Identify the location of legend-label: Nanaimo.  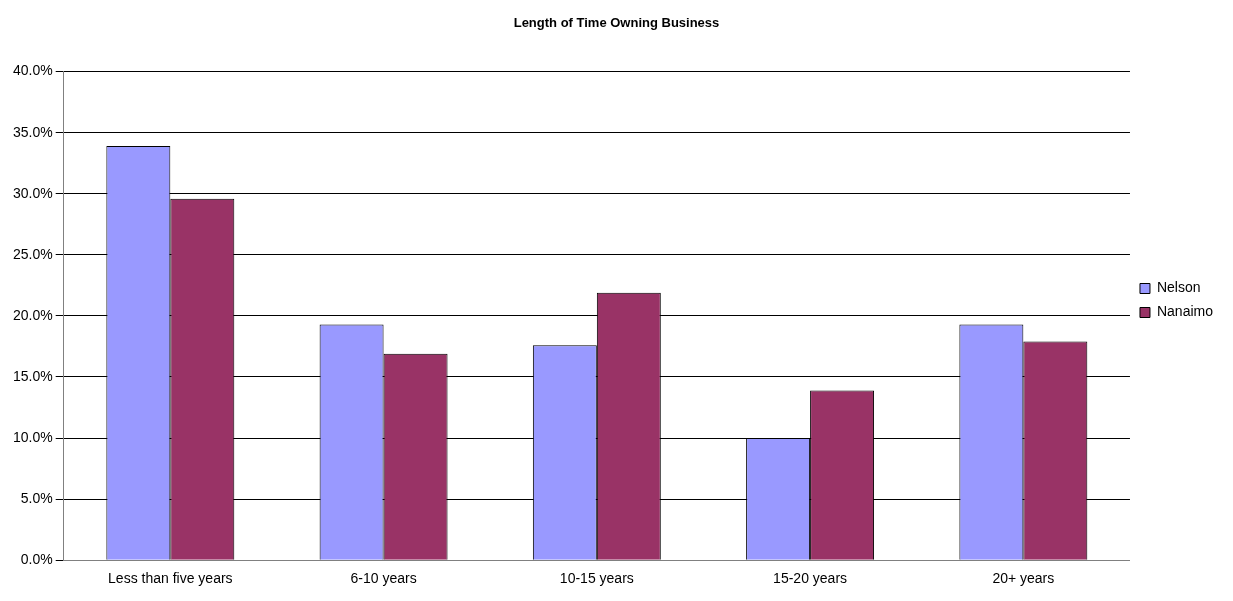
(1185, 311).